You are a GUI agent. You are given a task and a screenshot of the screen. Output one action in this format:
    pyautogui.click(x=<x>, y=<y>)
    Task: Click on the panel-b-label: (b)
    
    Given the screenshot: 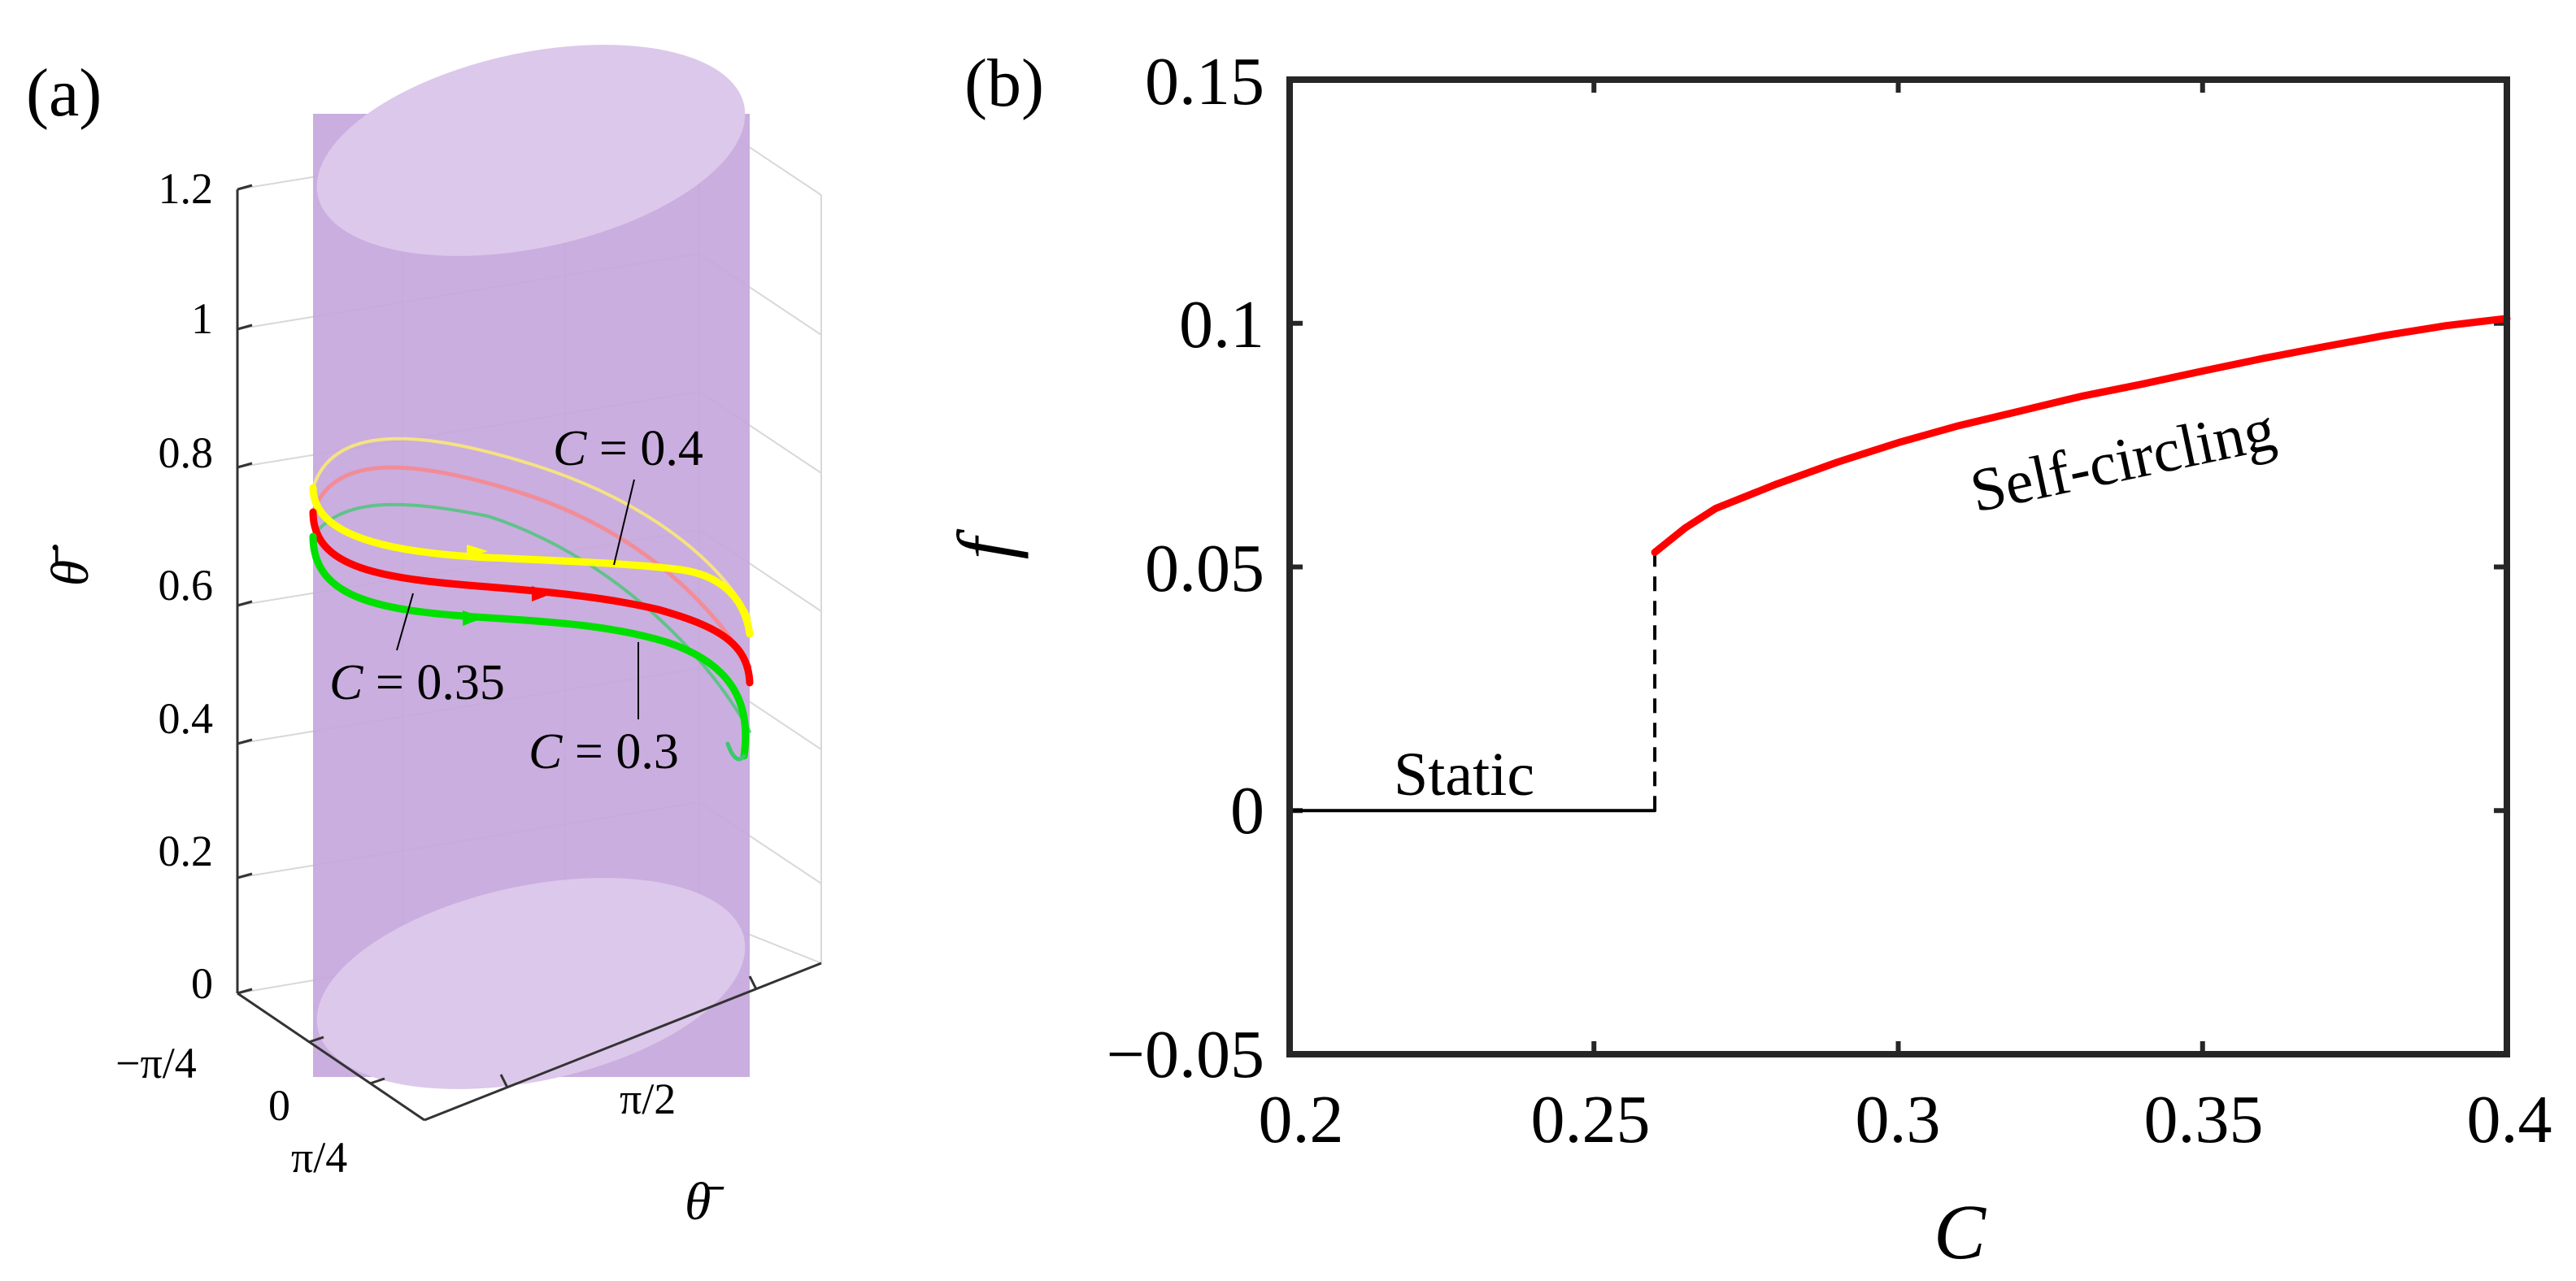 What is the action you would take?
    pyautogui.click(x=1004, y=83)
    